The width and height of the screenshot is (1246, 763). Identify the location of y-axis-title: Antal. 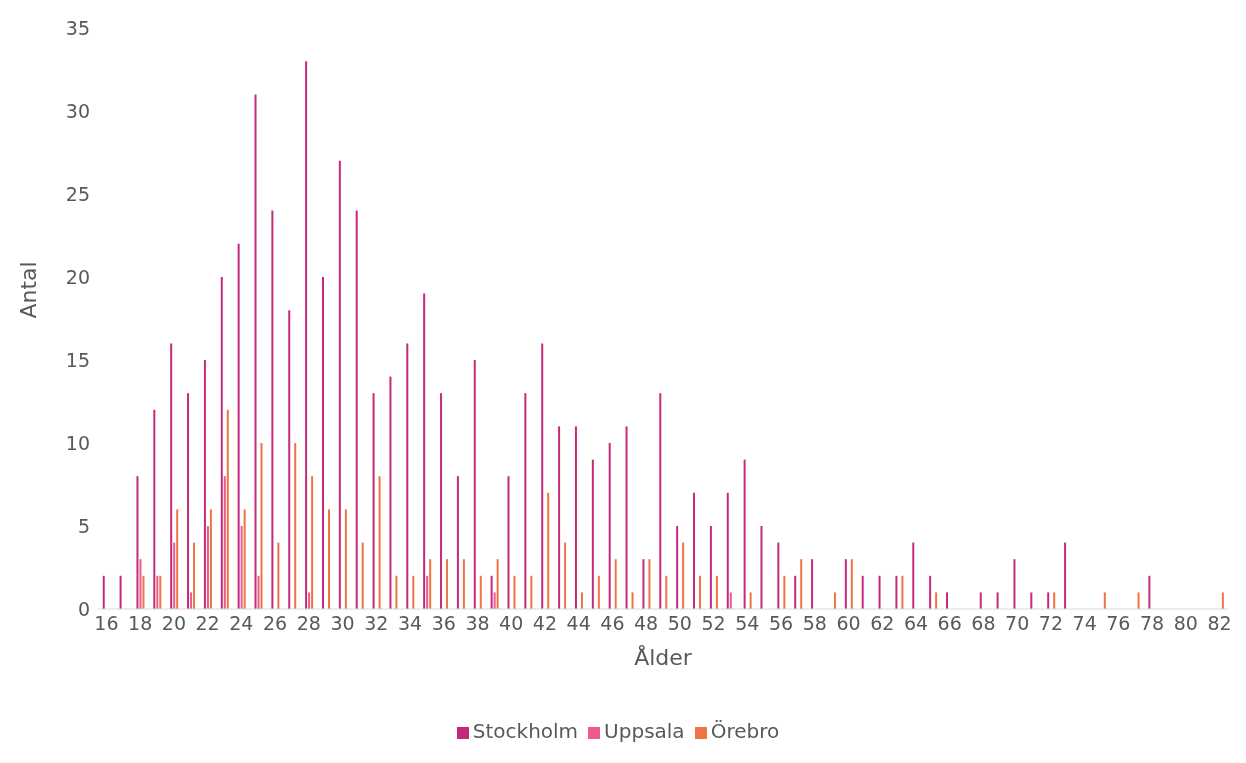
(28, 290).